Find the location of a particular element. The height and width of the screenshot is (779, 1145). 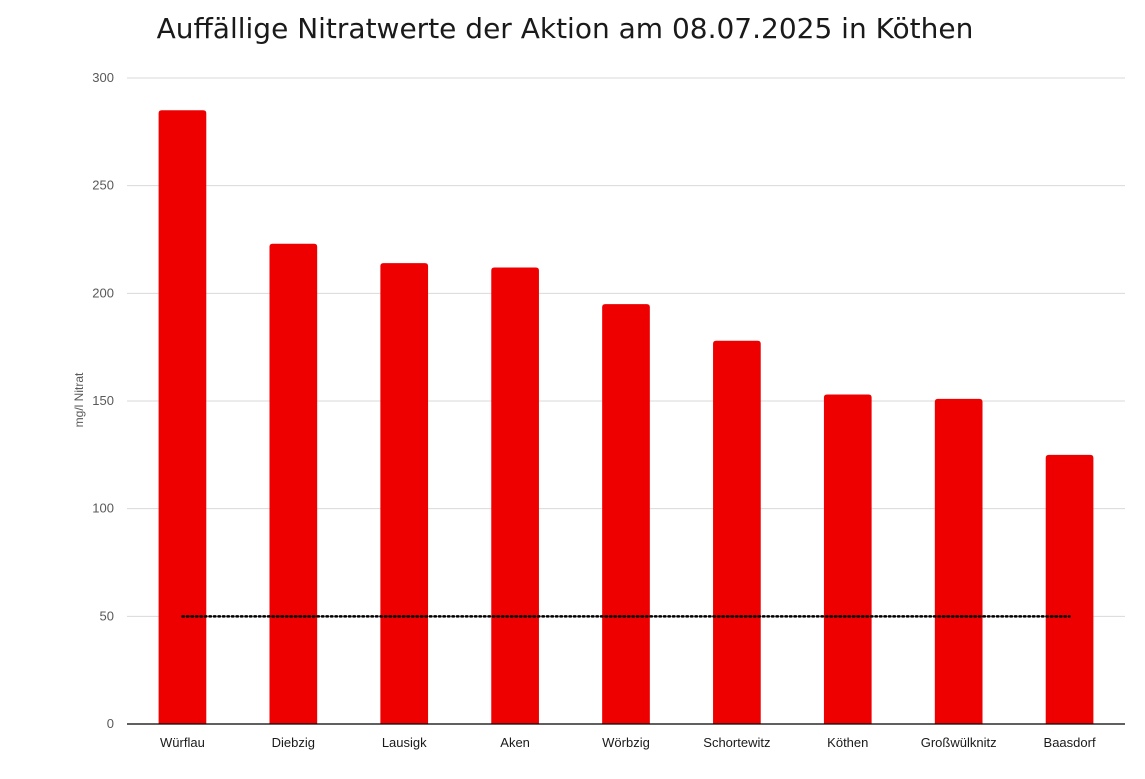

x-tick-label: Baasdorf is located at coordinates (1070, 742).